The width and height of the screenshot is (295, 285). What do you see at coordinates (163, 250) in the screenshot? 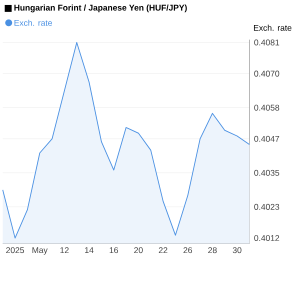
I see `x-tick-label: 22` at bounding box center [163, 250].